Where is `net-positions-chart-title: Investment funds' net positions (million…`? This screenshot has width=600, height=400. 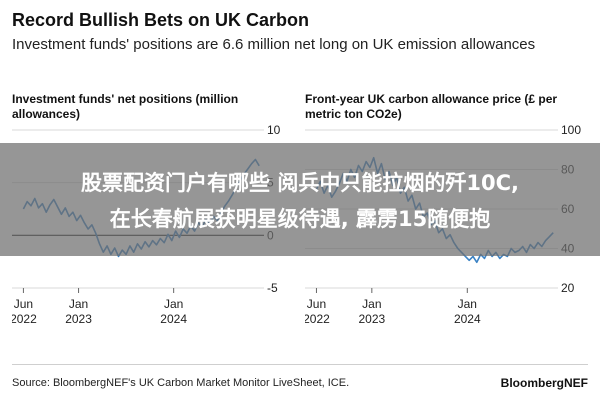
net-positions-chart-title: Investment funds' net positions (million… is located at coordinates (125, 106).